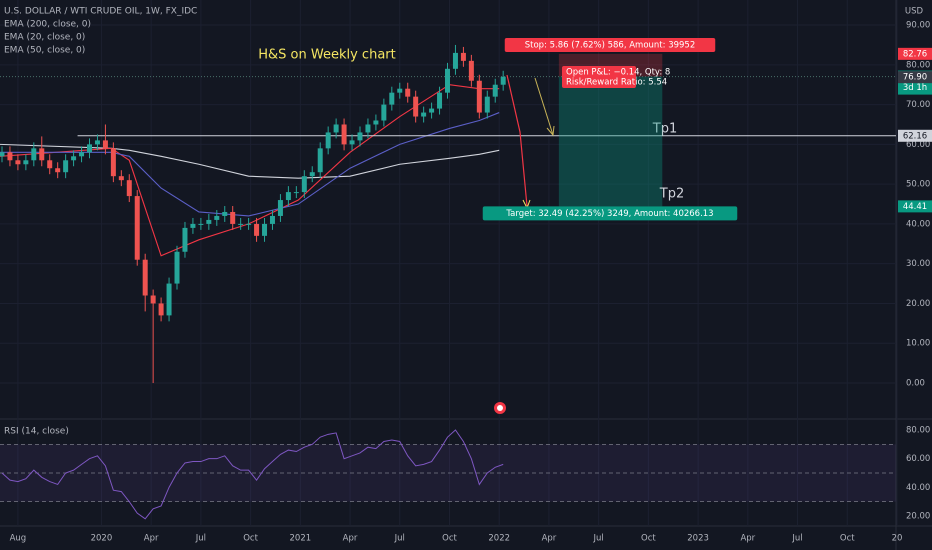  Describe the element at coordinates (610, 141) in the screenshot. I see `target-zone` at that location.